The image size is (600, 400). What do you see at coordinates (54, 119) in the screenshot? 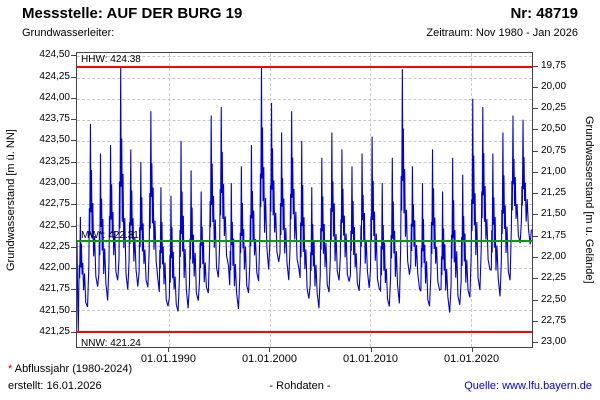
I see `y-axis-left-tick-label: 423,75` at bounding box center [54, 119].